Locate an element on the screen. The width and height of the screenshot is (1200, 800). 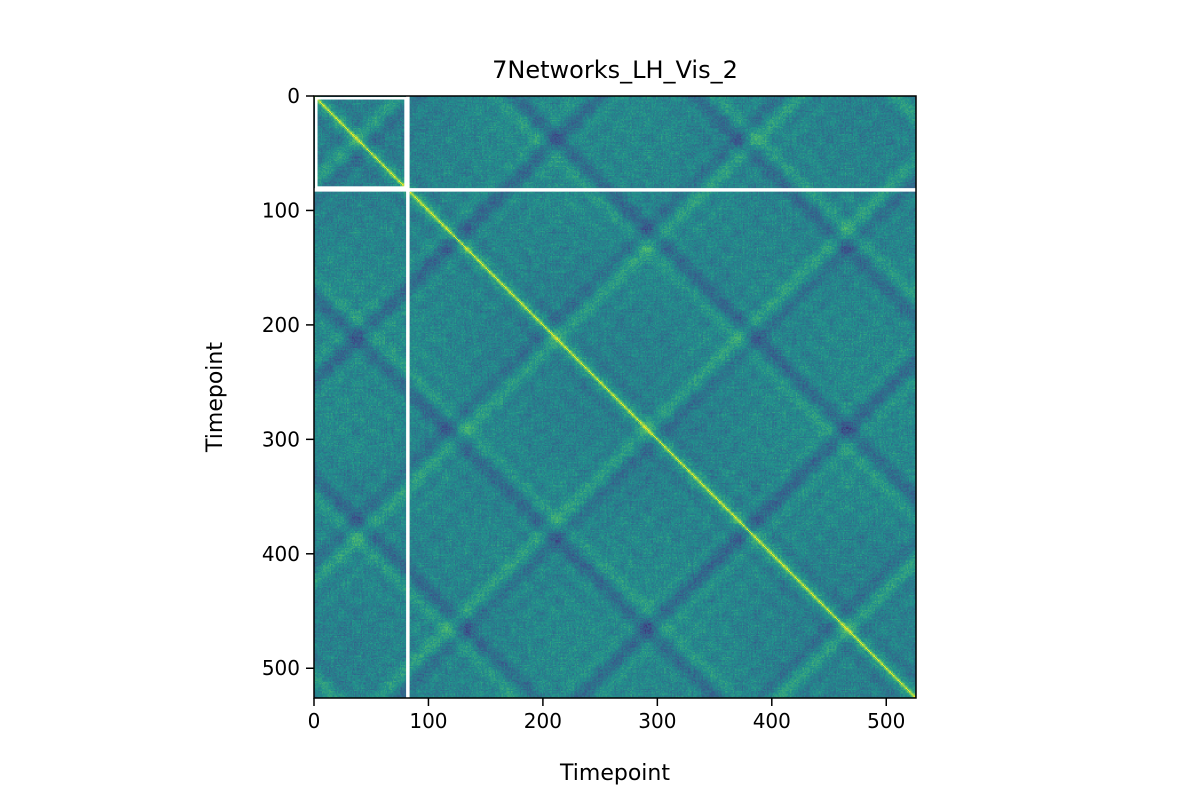
y-axis-ticks: 0 100 200 300 400 500 is located at coordinates (288, 382).